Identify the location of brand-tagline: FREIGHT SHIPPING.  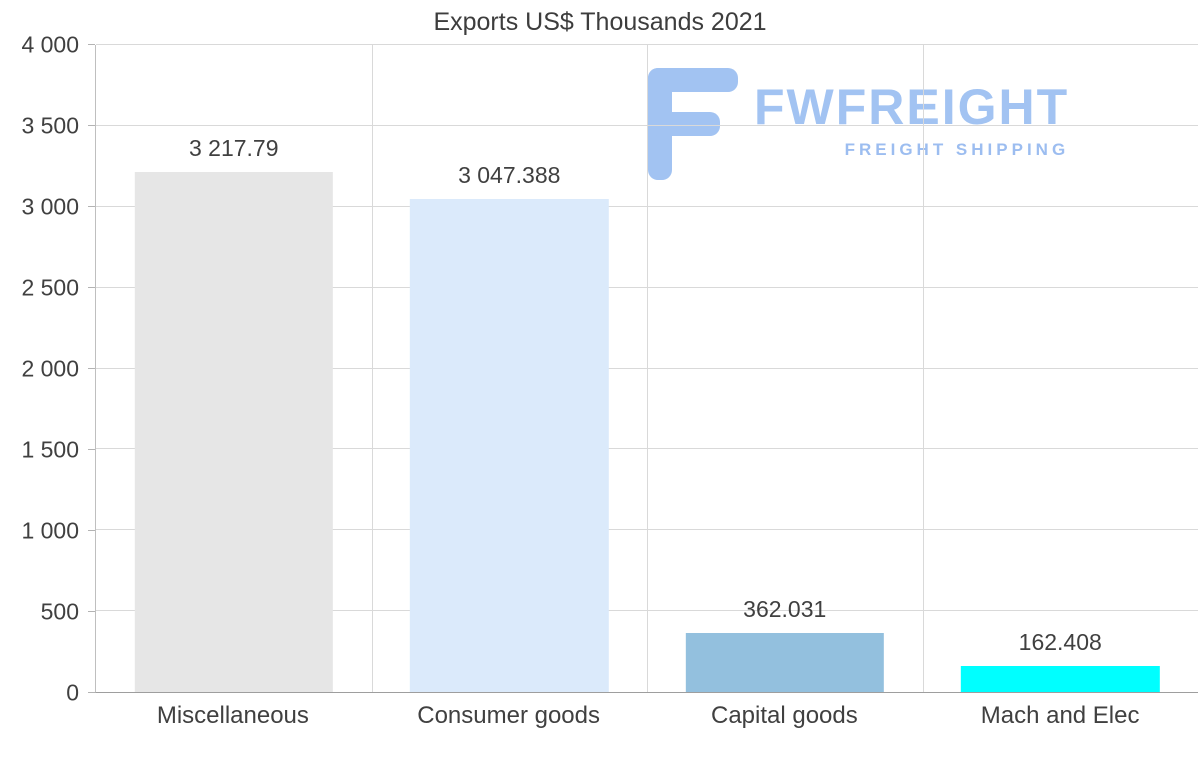
(957, 149).